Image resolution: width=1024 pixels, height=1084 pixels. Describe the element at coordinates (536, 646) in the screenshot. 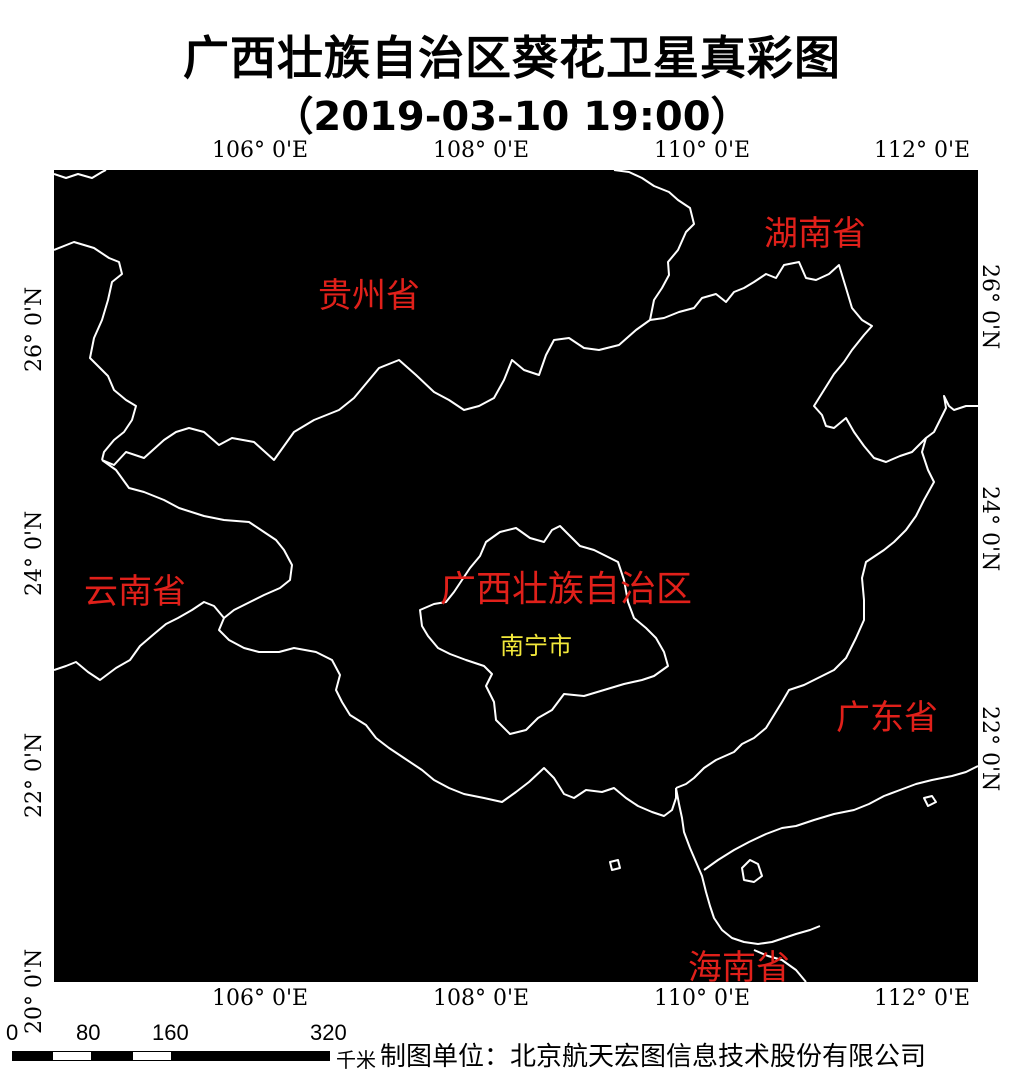

I see `label-nanning: 南宁市` at that location.